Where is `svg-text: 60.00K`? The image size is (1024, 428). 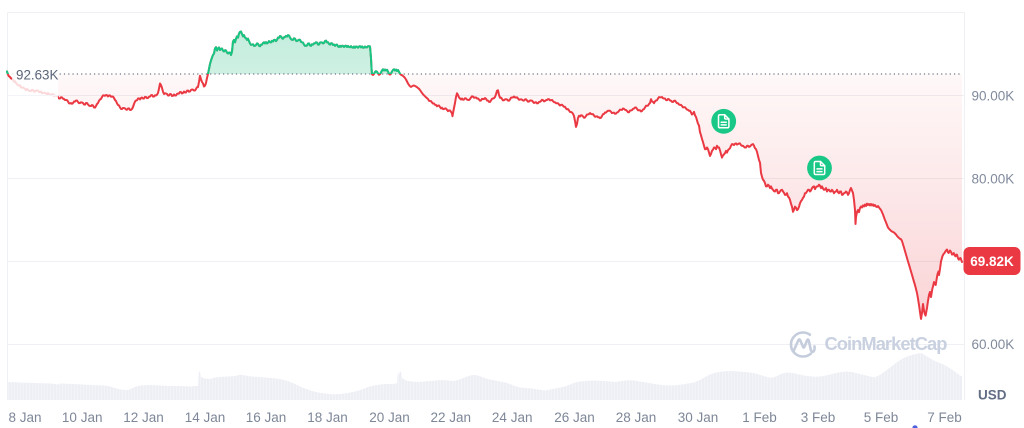
svg-text: 60.00K is located at coordinates (993, 344).